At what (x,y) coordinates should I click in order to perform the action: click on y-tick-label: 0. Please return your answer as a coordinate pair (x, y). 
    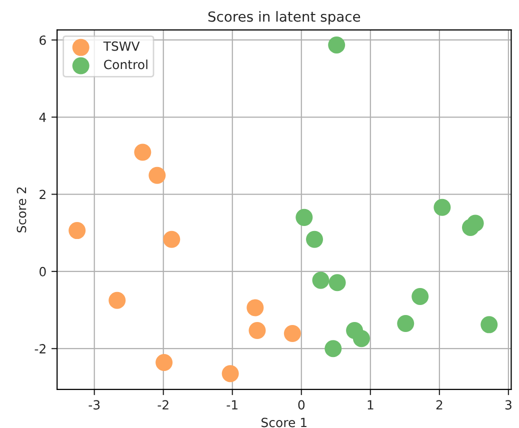
    Looking at the image, I should click on (43, 271).